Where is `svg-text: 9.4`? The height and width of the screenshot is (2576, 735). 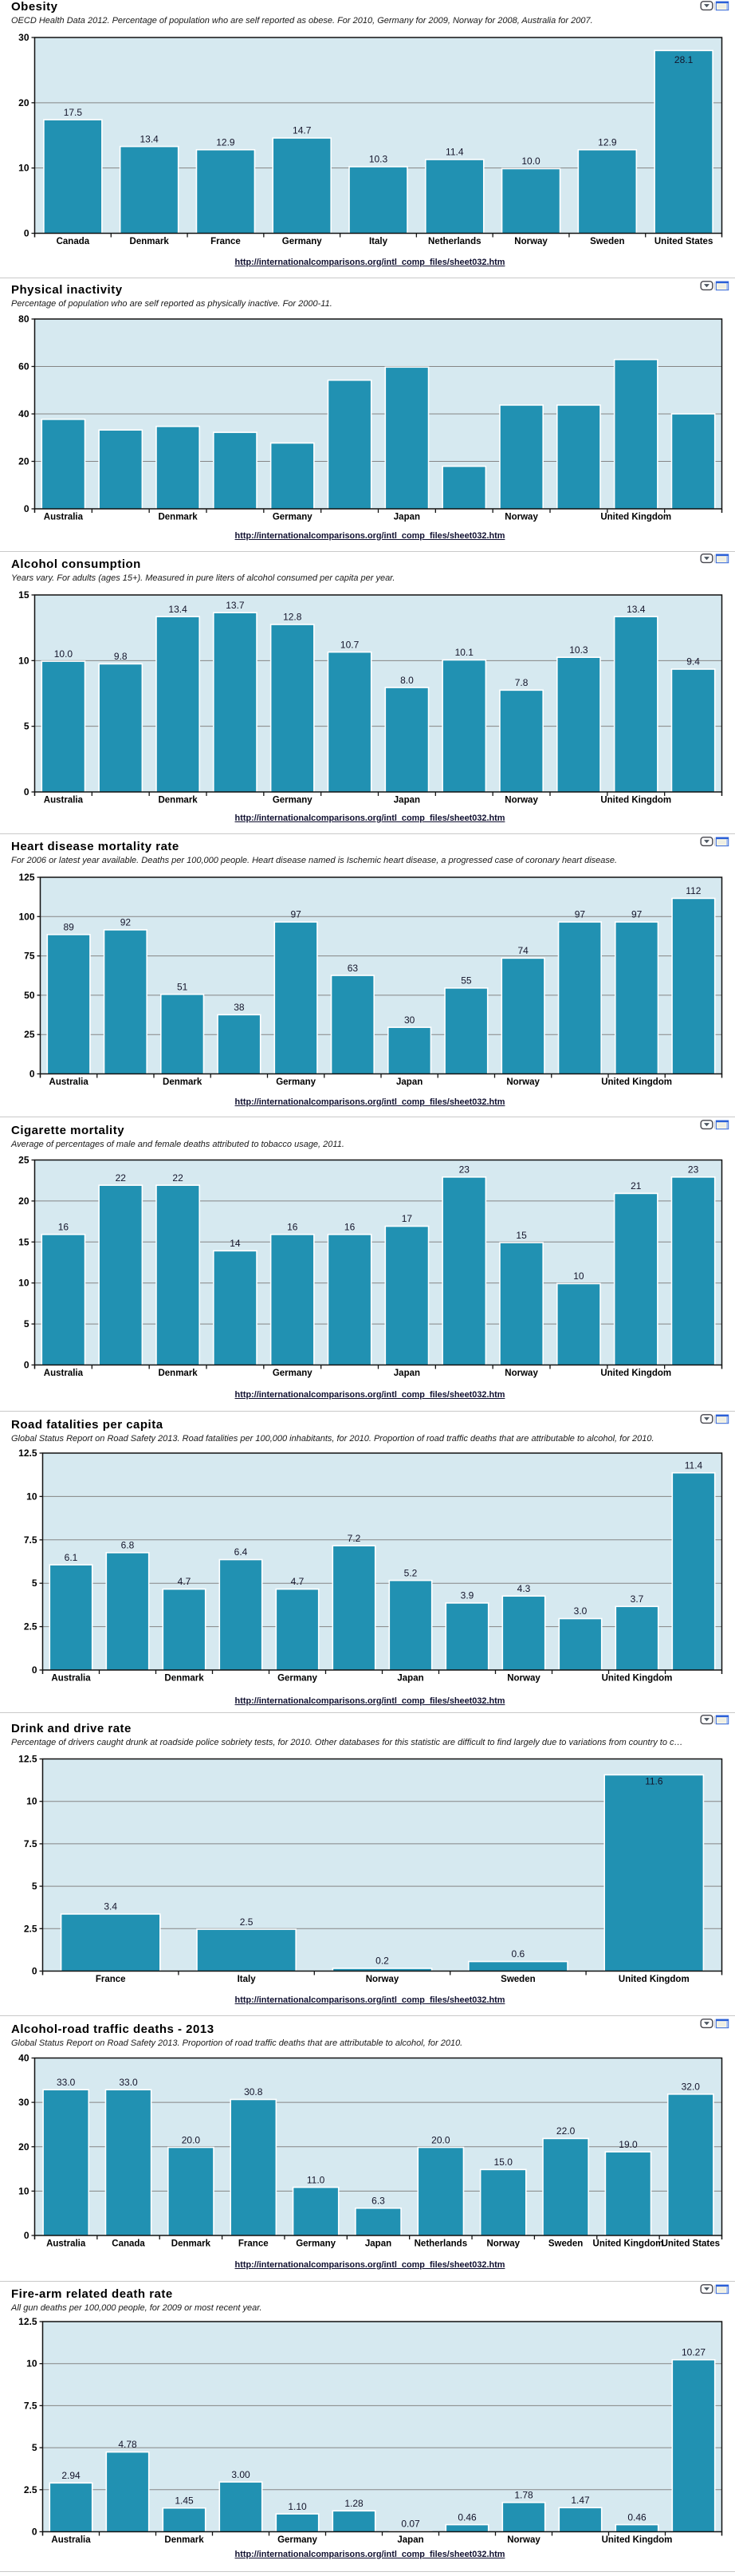
svg-text: 9.4 is located at coordinates (693, 662).